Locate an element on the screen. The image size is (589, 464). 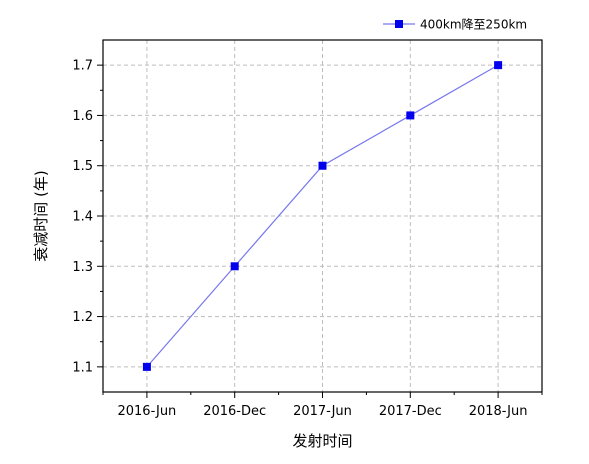
x-axis: 2016-Jun 2016-Dec 2017-Jun 2017-Dec 2018-Jun is located at coordinates (322, 405).